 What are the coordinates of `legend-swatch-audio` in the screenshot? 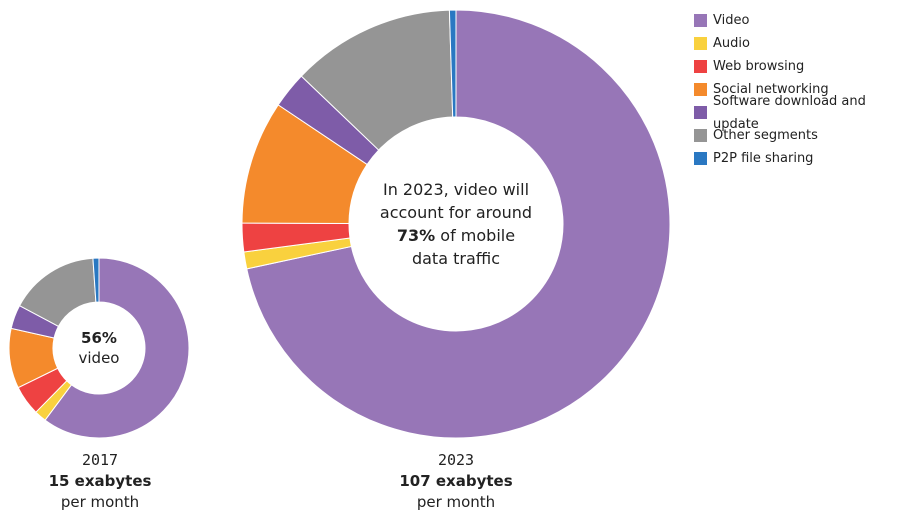 It's located at (700, 43).